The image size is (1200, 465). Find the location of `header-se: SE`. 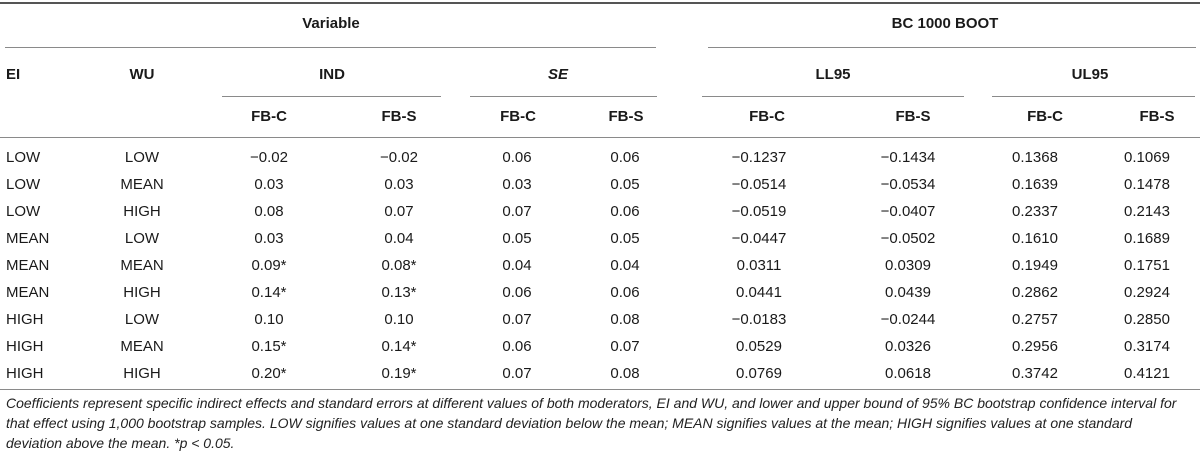

header-se: SE is located at coordinates (558, 74).